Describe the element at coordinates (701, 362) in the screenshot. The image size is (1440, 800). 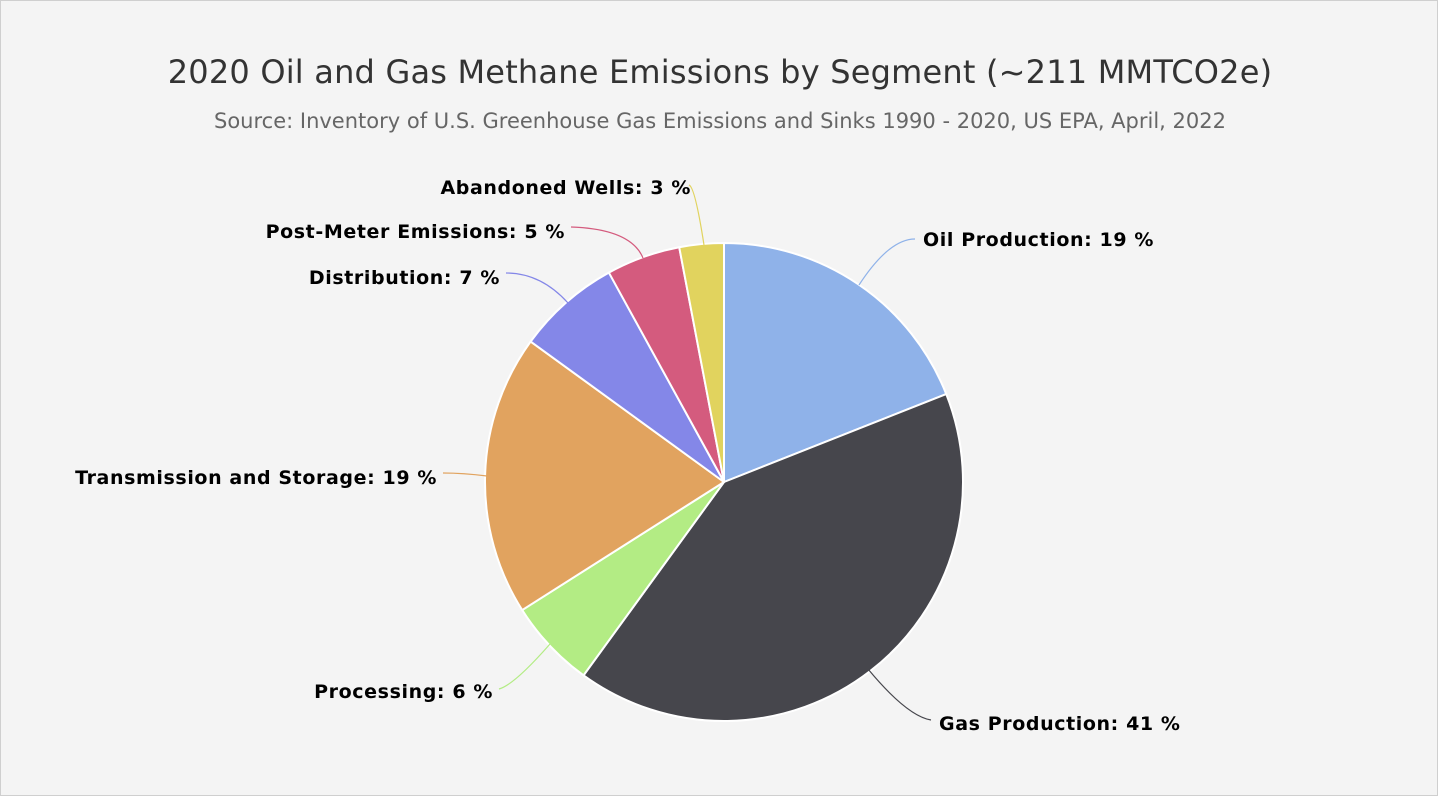
I see `pie-slice-abandoned-wells` at that location.